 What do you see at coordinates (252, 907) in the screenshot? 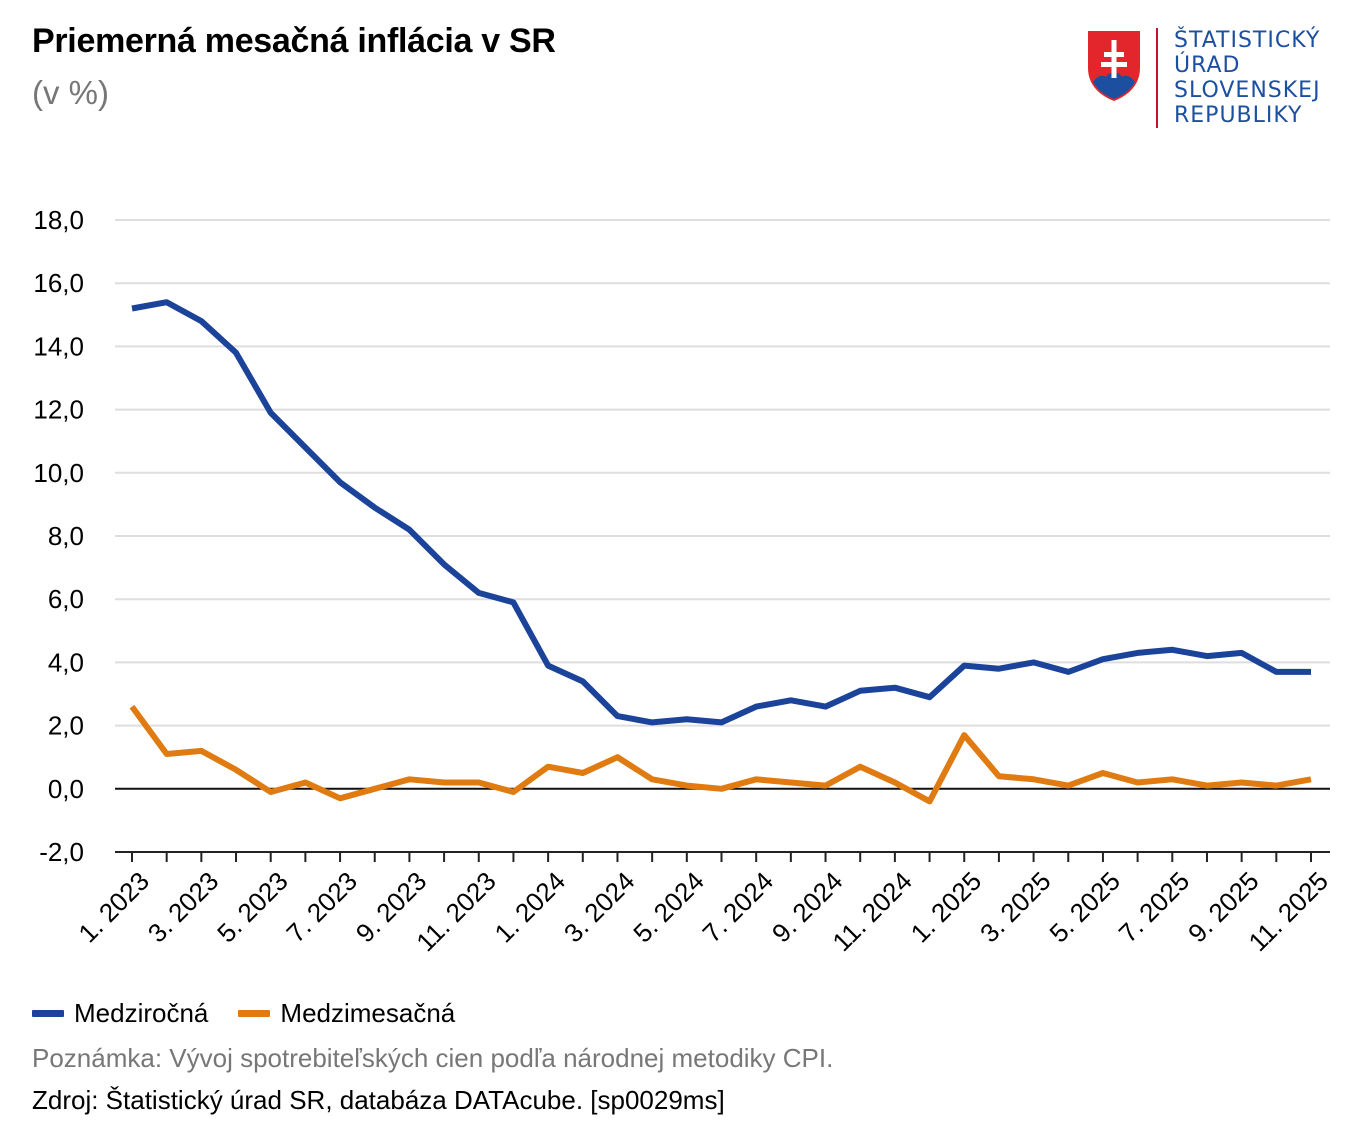
I see `x-tick-label: 5. 2023` at bounding box center [252, 907].